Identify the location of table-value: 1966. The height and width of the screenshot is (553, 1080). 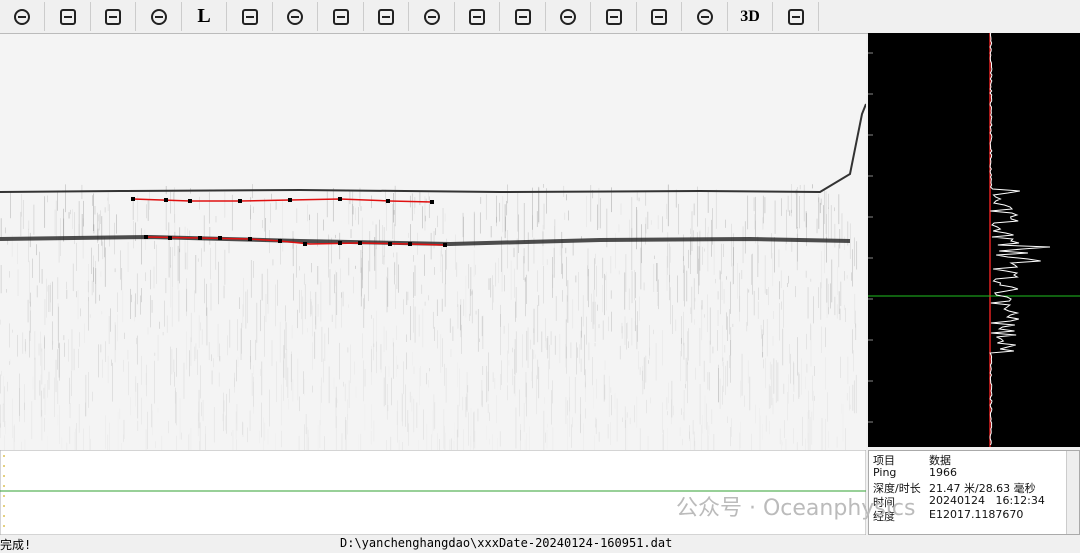
(943, 472).